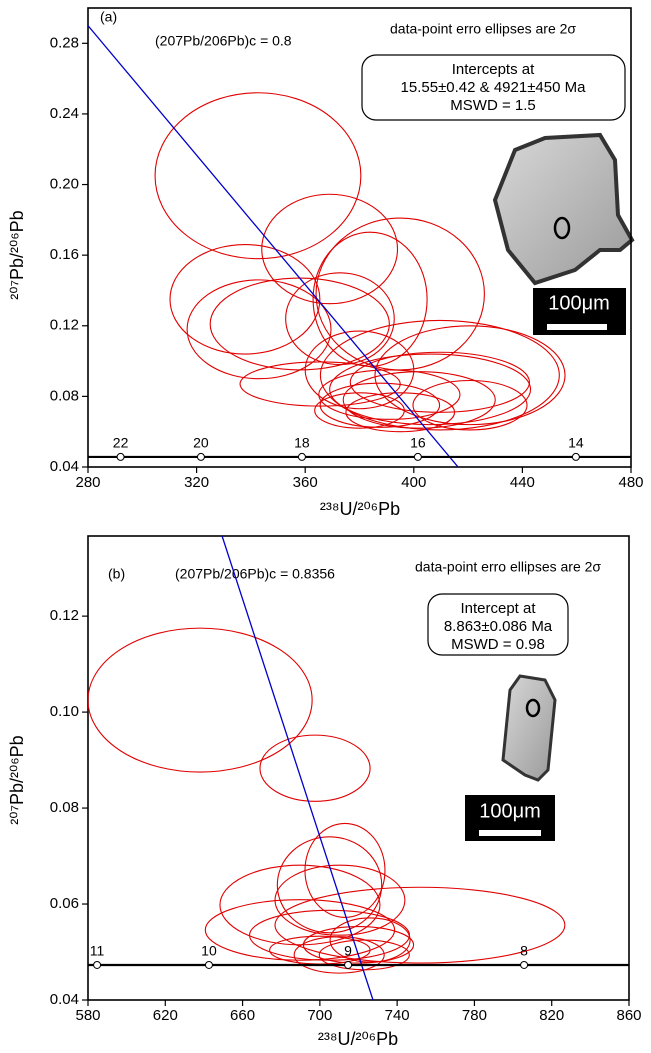 This screenshot has height=1053, width=651. Describe the element at coordinates (498, 626) in the screenshot. I see `intercept-line: 8.863±0.086 Ma` at that location.